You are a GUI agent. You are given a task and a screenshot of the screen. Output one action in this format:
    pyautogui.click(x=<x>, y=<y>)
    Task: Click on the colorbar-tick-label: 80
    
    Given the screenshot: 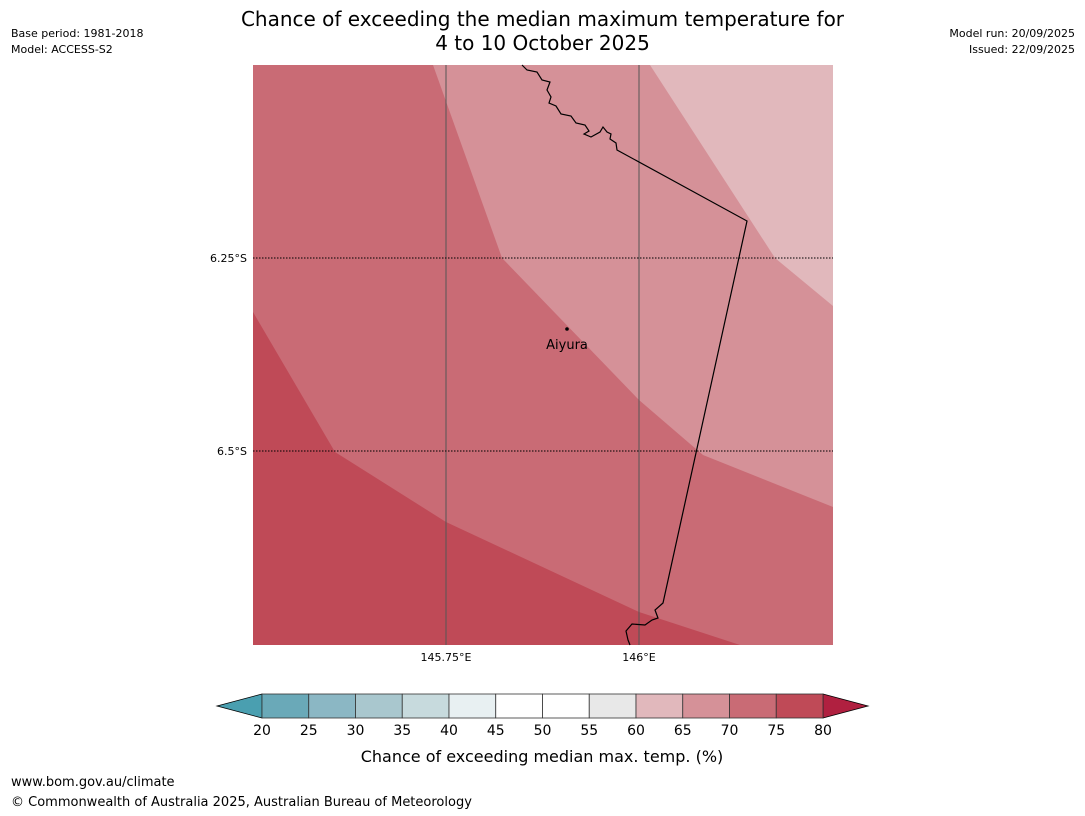 What is the action you would take?
    pyautogui.click(x=823, y=731)
    